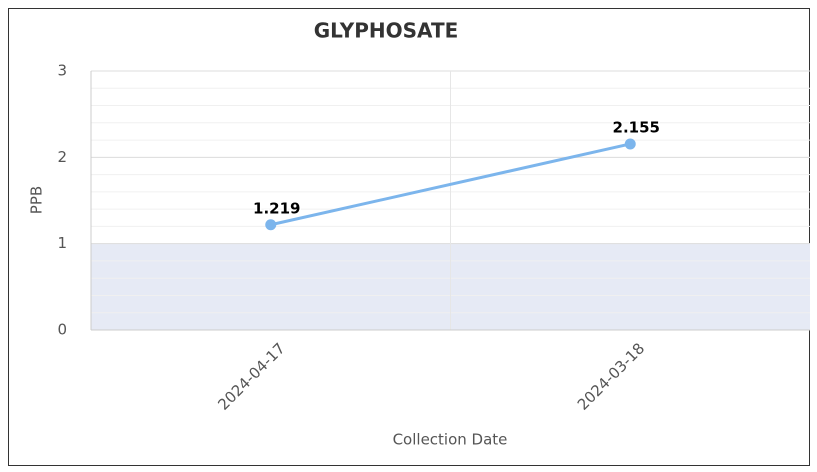 The width and height of the screenshot is (817, 472). Describe the element at coordinates (62, 330) in the screenshot. I see `y-tick-label: 0` at that location.